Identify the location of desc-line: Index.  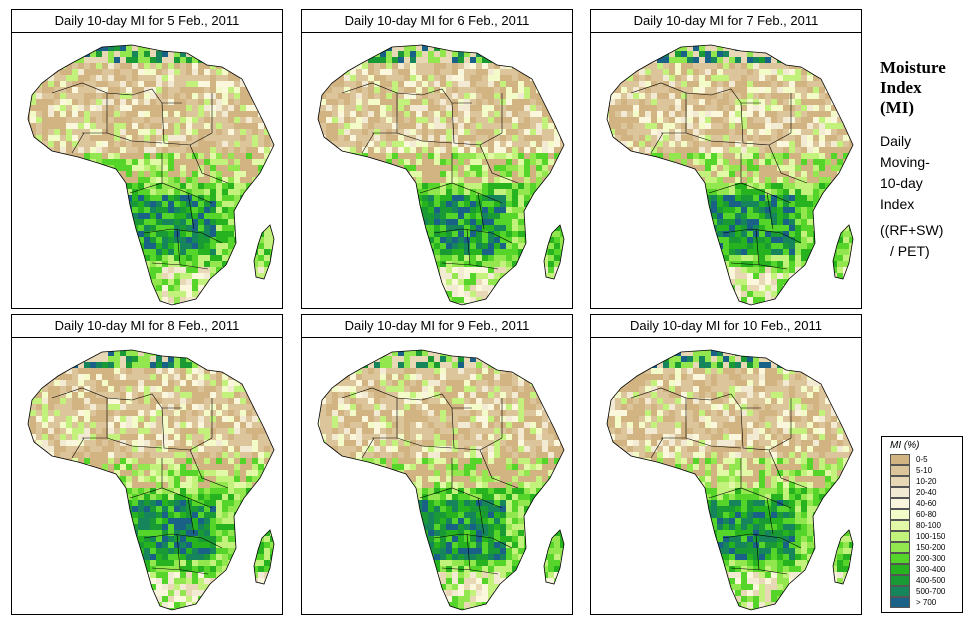
(897, 204).